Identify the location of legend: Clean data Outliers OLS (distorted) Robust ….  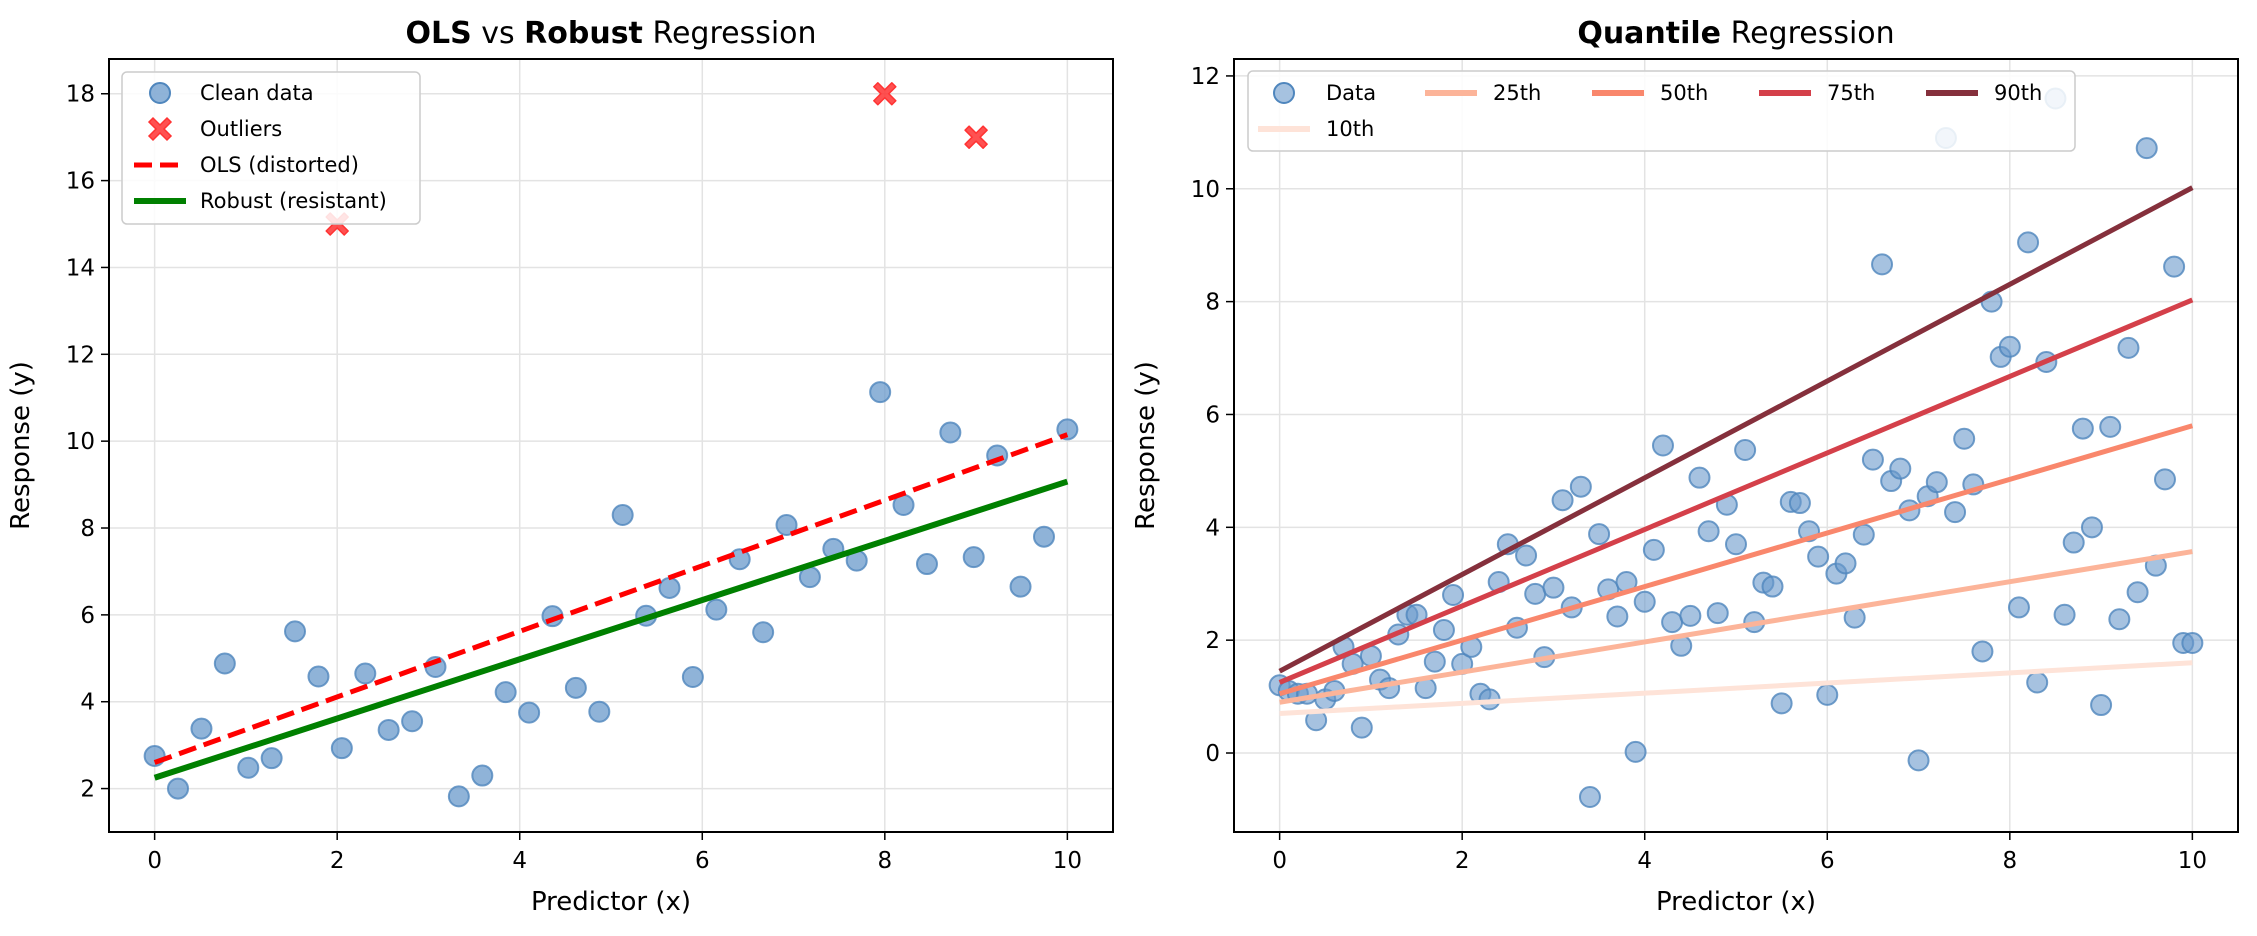
(271, 148).